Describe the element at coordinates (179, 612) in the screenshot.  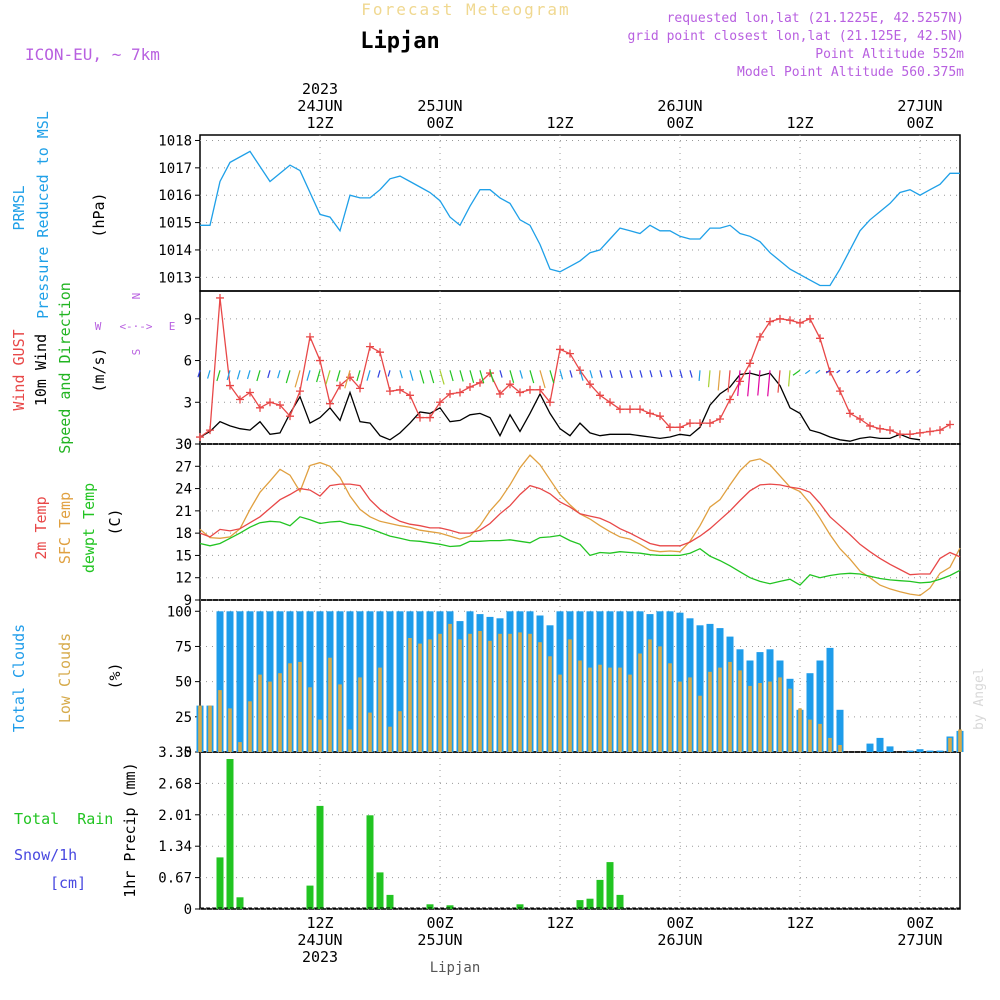
I see `clouds-ytick-label-4: 100` at that location.